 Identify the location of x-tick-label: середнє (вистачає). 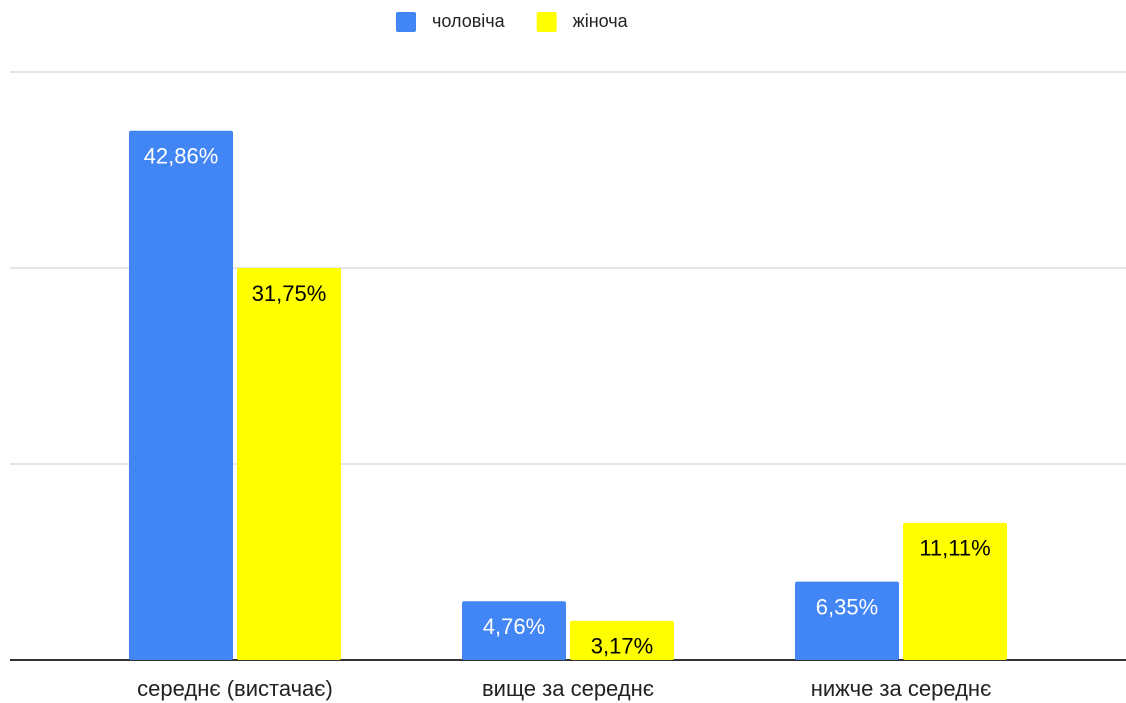
(235, 688).